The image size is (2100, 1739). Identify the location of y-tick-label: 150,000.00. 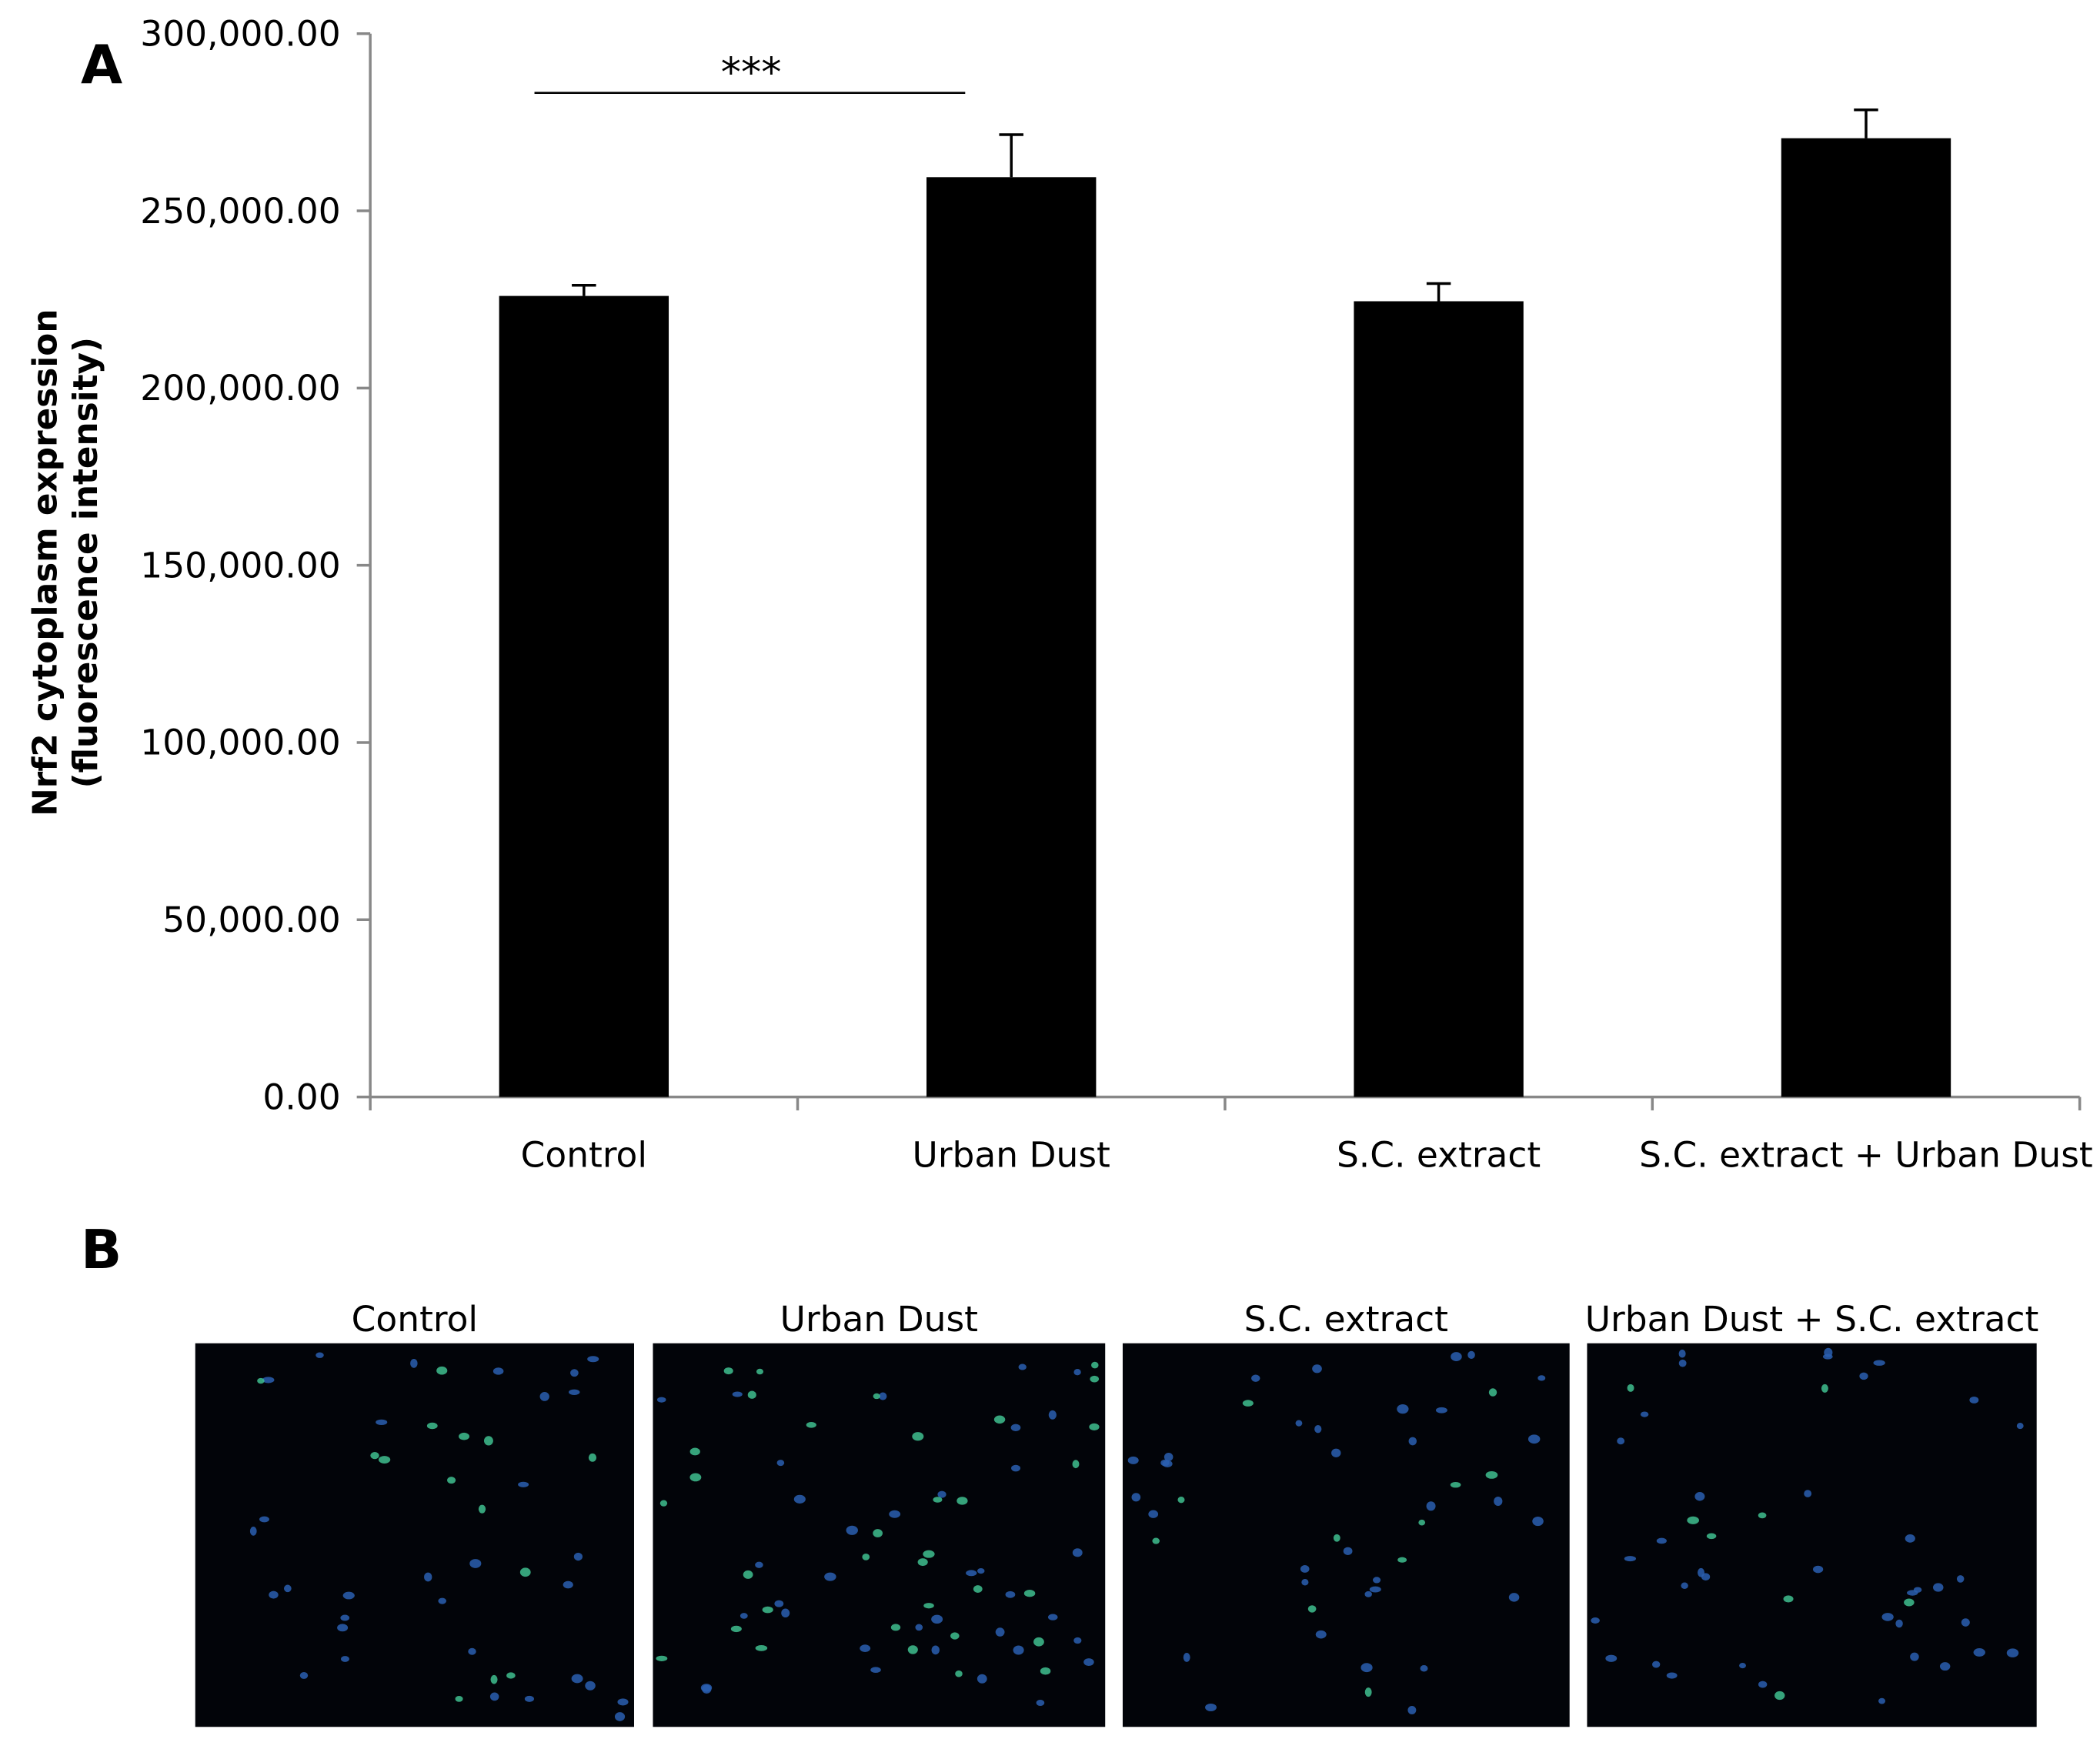
(240, 565).